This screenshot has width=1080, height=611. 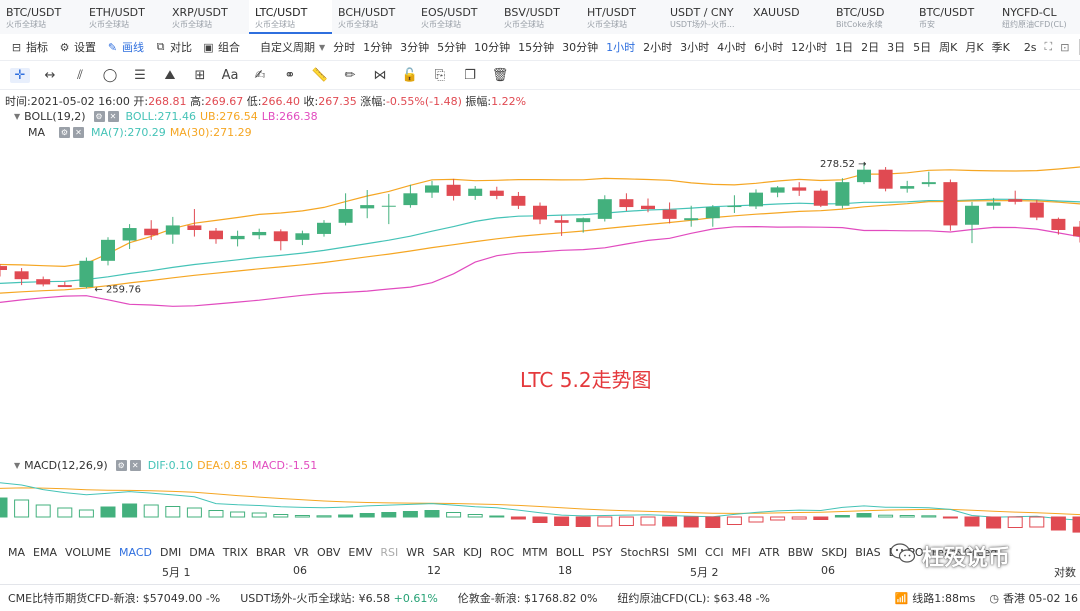 I want to click on period-option: 3分钟, so click(x=415, y=47).